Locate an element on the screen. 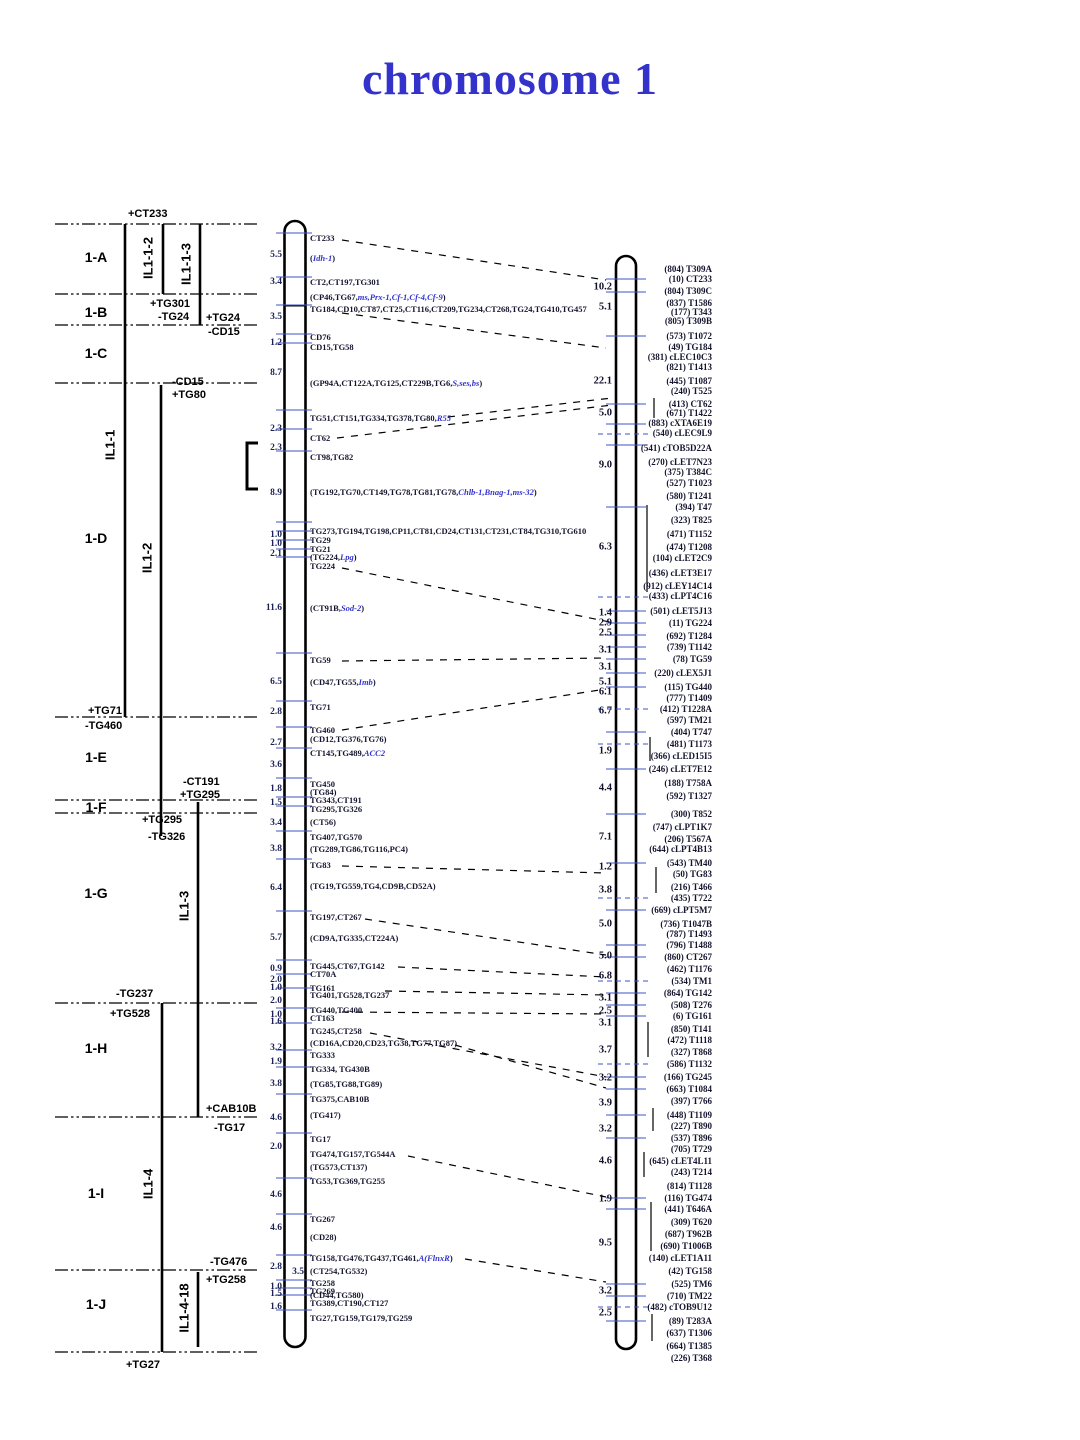 The image size is (1080, 1440). left-marker-row: TG445,CT67,TG142 is located at coordinates (347, 966).